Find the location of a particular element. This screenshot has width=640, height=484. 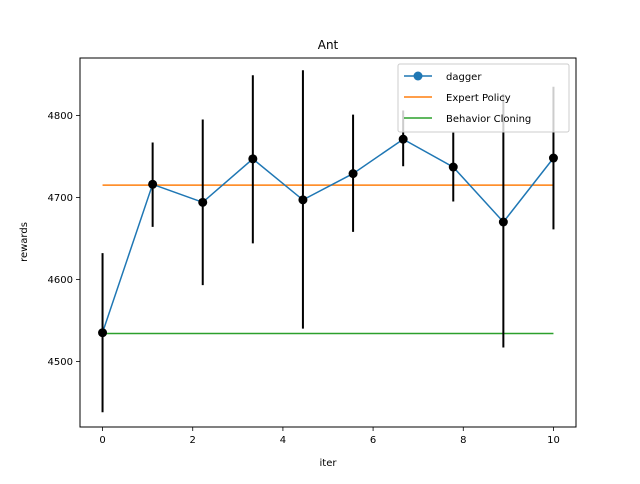

chart-title: Ant is located at coordinates (328, 45).